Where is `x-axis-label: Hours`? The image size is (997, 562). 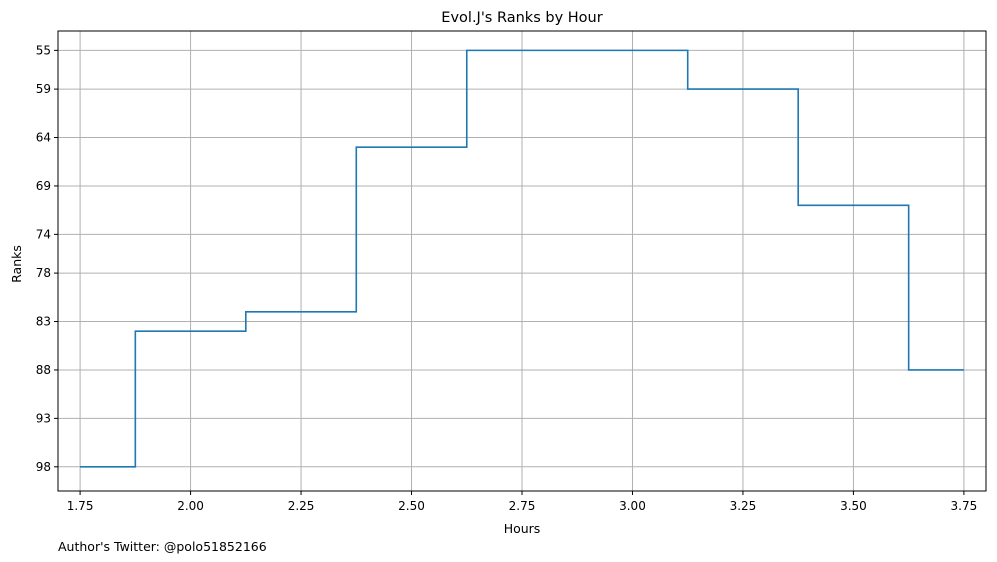
x-axis-label: Hours is located at coordinates (522, 528).